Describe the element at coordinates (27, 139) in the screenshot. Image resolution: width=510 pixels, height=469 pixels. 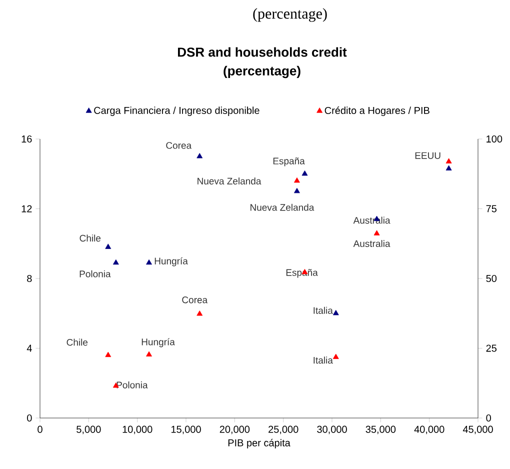
I see `y-tick-label: 16` at that location.